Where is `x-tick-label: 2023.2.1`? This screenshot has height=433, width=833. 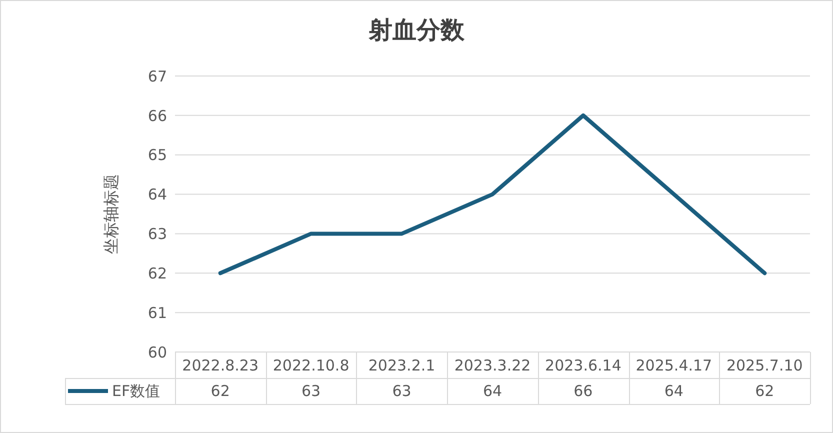 x-tick-label: 2023.2.1 is located at coordinates (402, 365).